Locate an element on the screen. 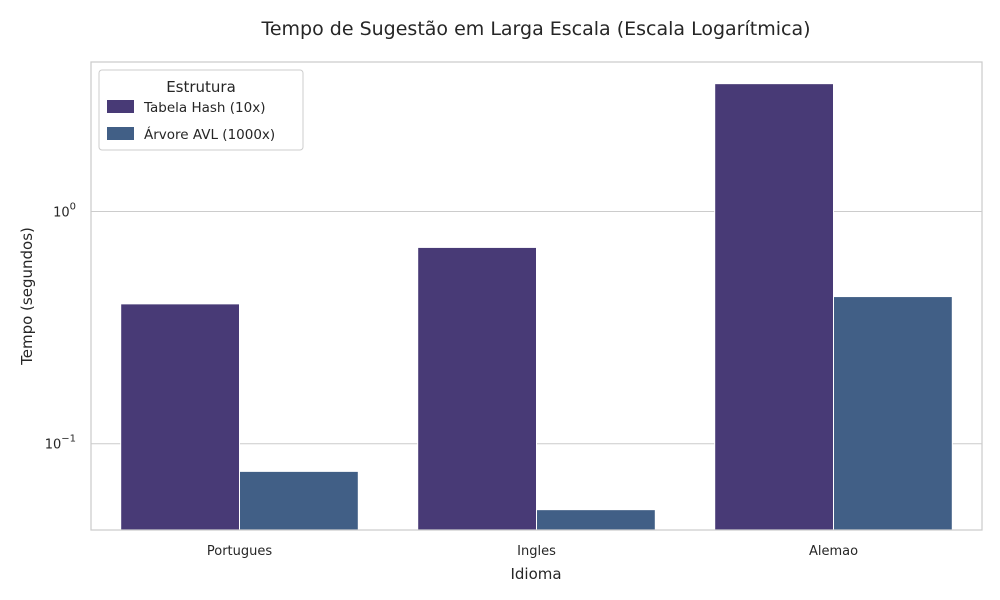 Image resolution: width=1000 pixels, height=600 pixels. x-axis: Portugues Ingles Alemao is located at coordinates (532, 551).